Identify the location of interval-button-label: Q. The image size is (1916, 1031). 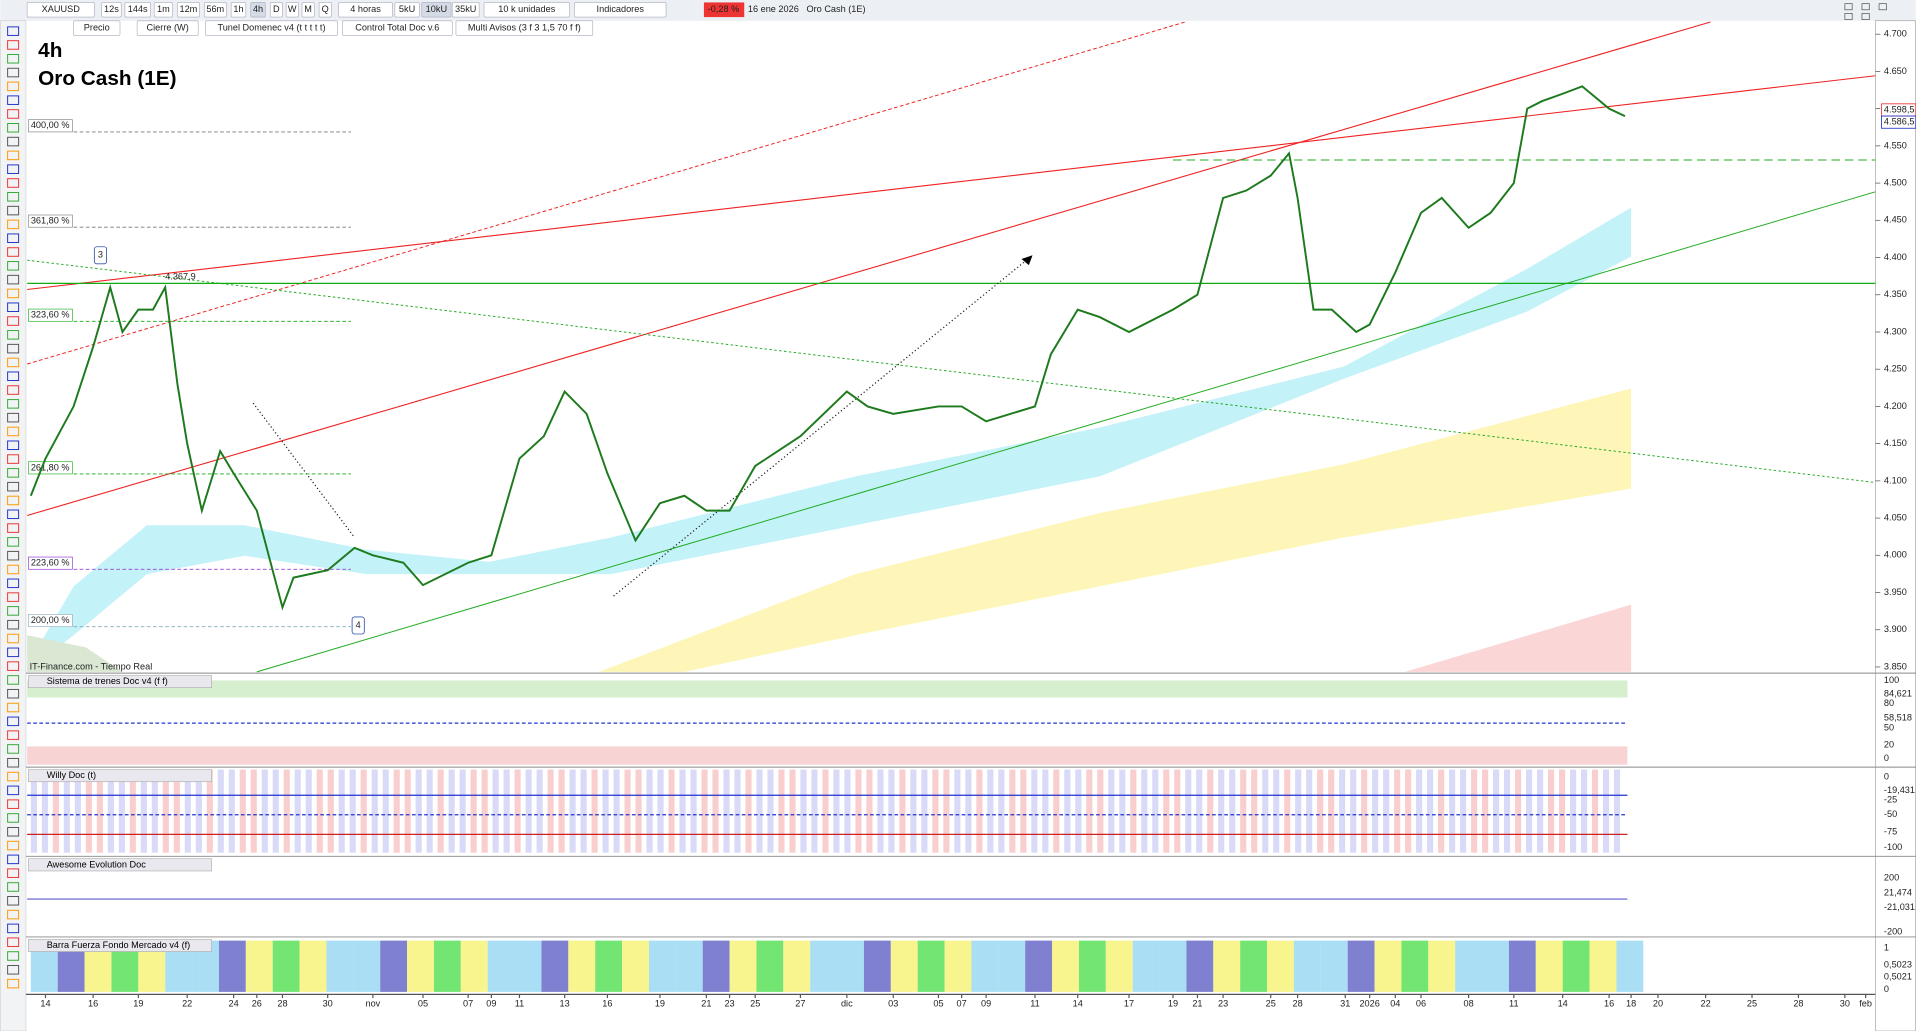
(325, 9).